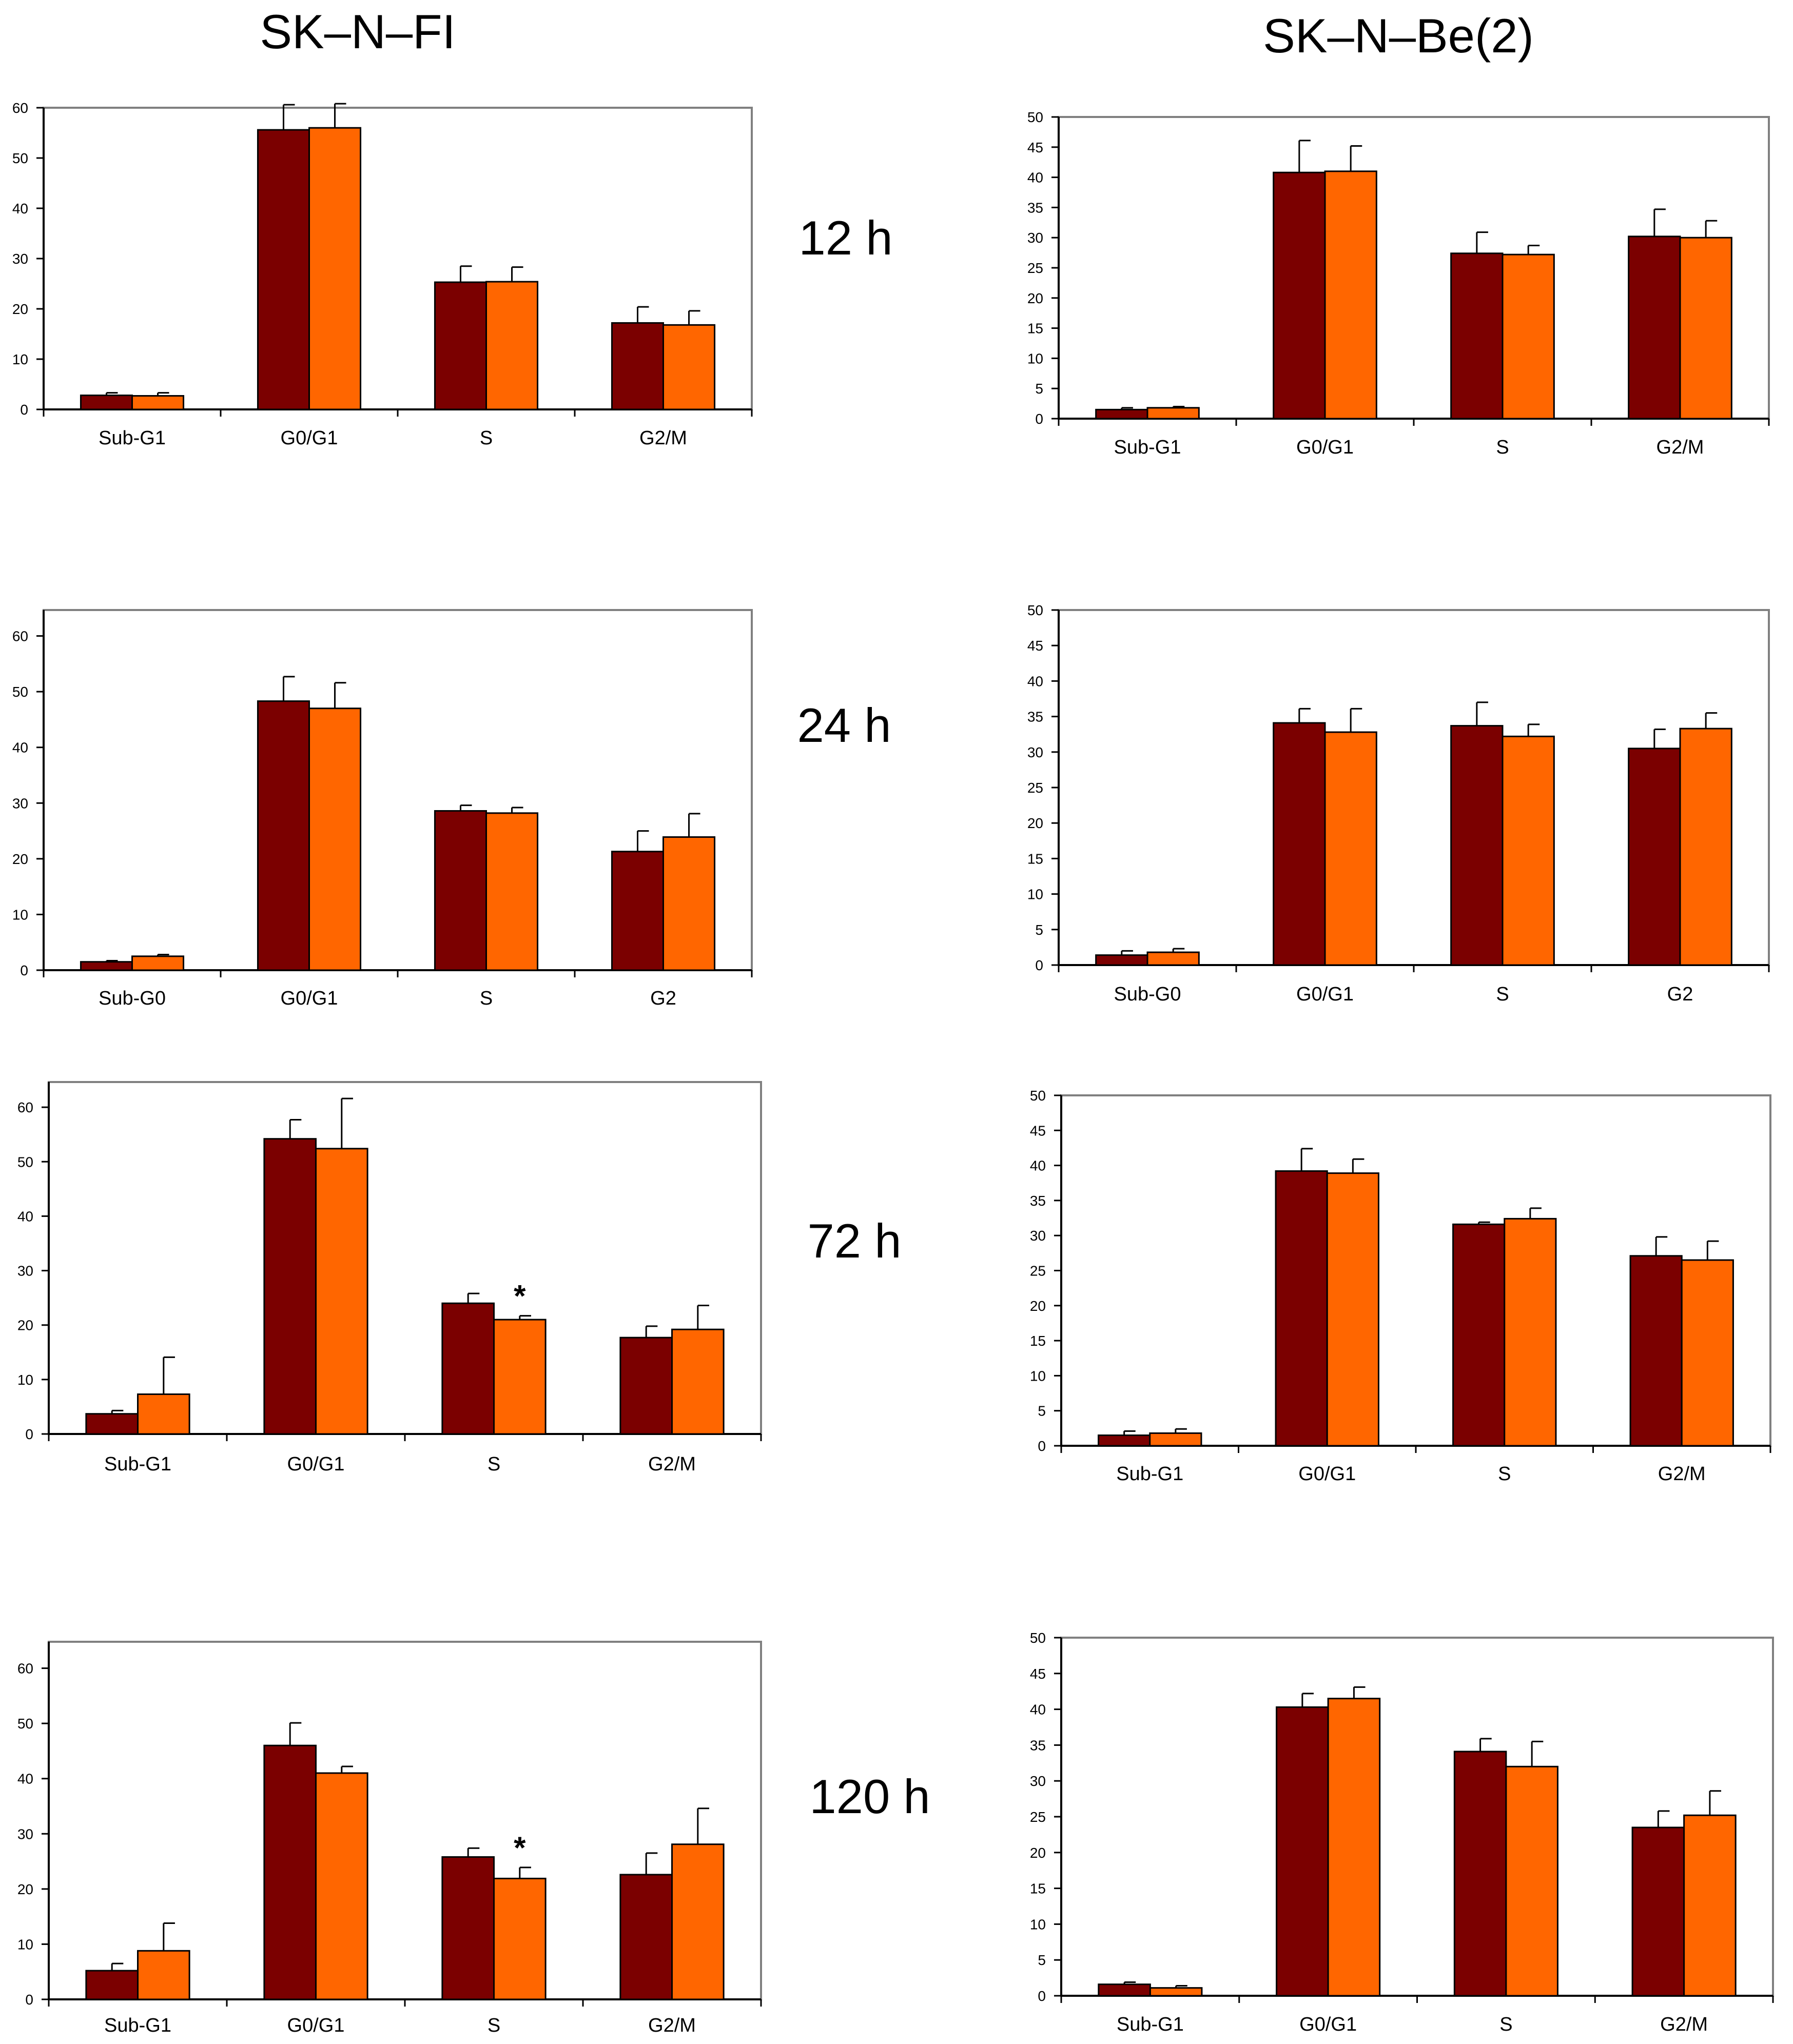 The width and height of the screenshot is (1793, 2044). I want to click on time-label-120h: 120 h, so click(869, 1797).